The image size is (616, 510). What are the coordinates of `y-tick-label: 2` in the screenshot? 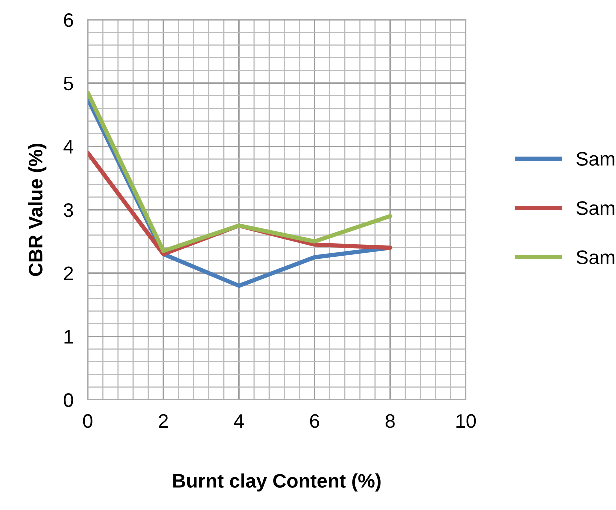 It's located at (69, 273).